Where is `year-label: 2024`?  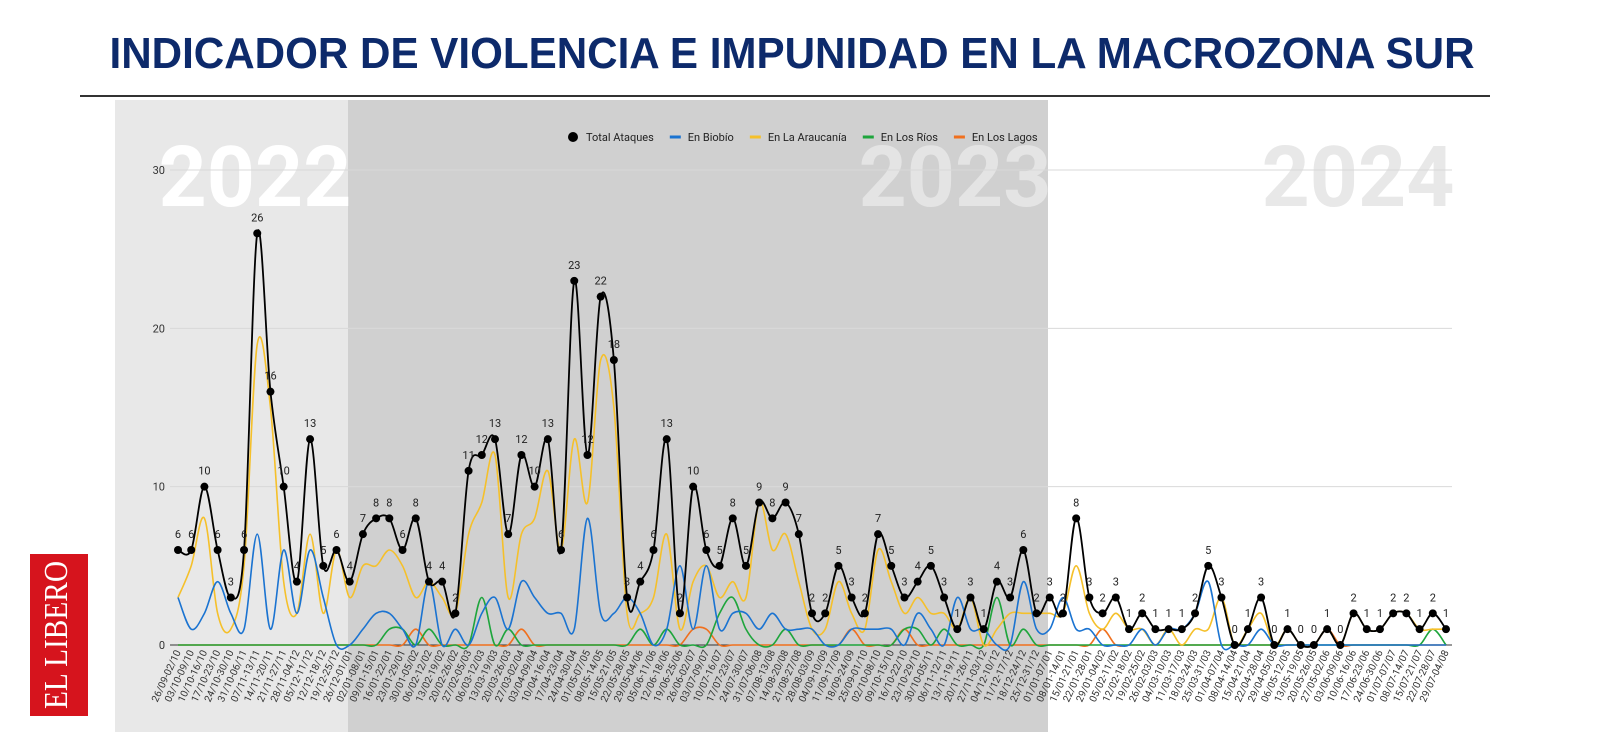
year-label: 2024 is located at coordinates (1358, 177).